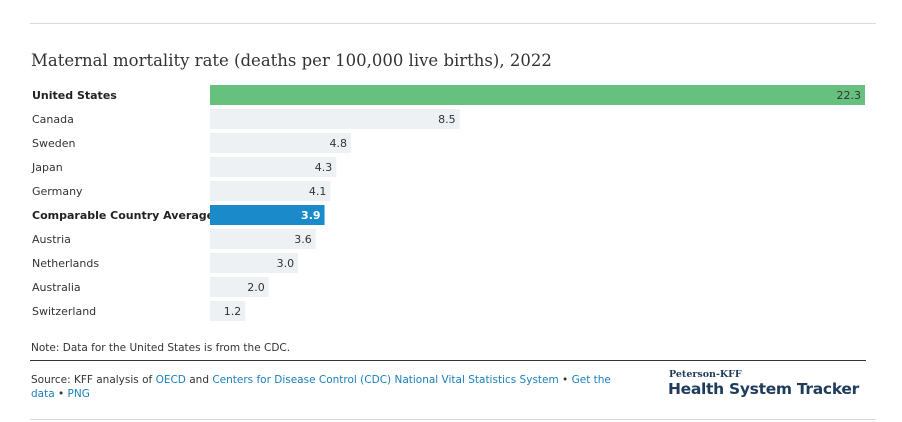  Describe the element at coordinates (453, 23) in the screenshot. I see `top-rule` at that location.